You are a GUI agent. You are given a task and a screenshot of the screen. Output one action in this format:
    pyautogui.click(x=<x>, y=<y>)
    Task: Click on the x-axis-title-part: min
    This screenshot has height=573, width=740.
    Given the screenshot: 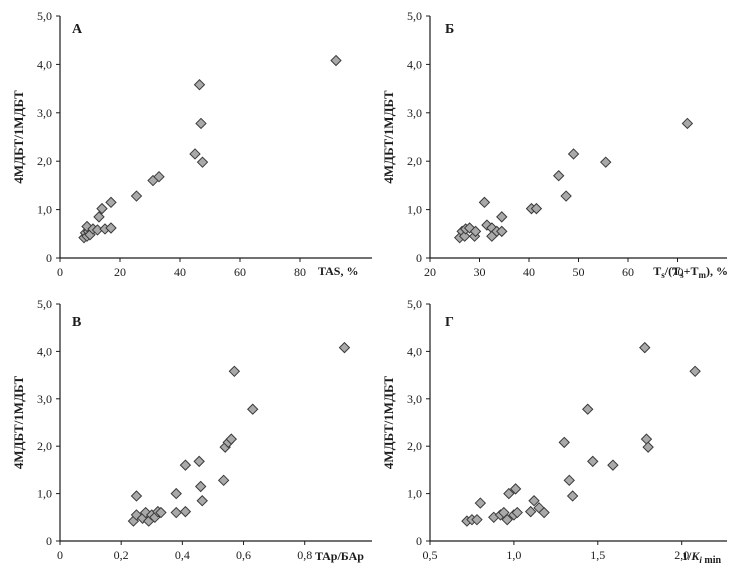 What is the action you would take?
    pyautogui.click(x=712, y=560)
    